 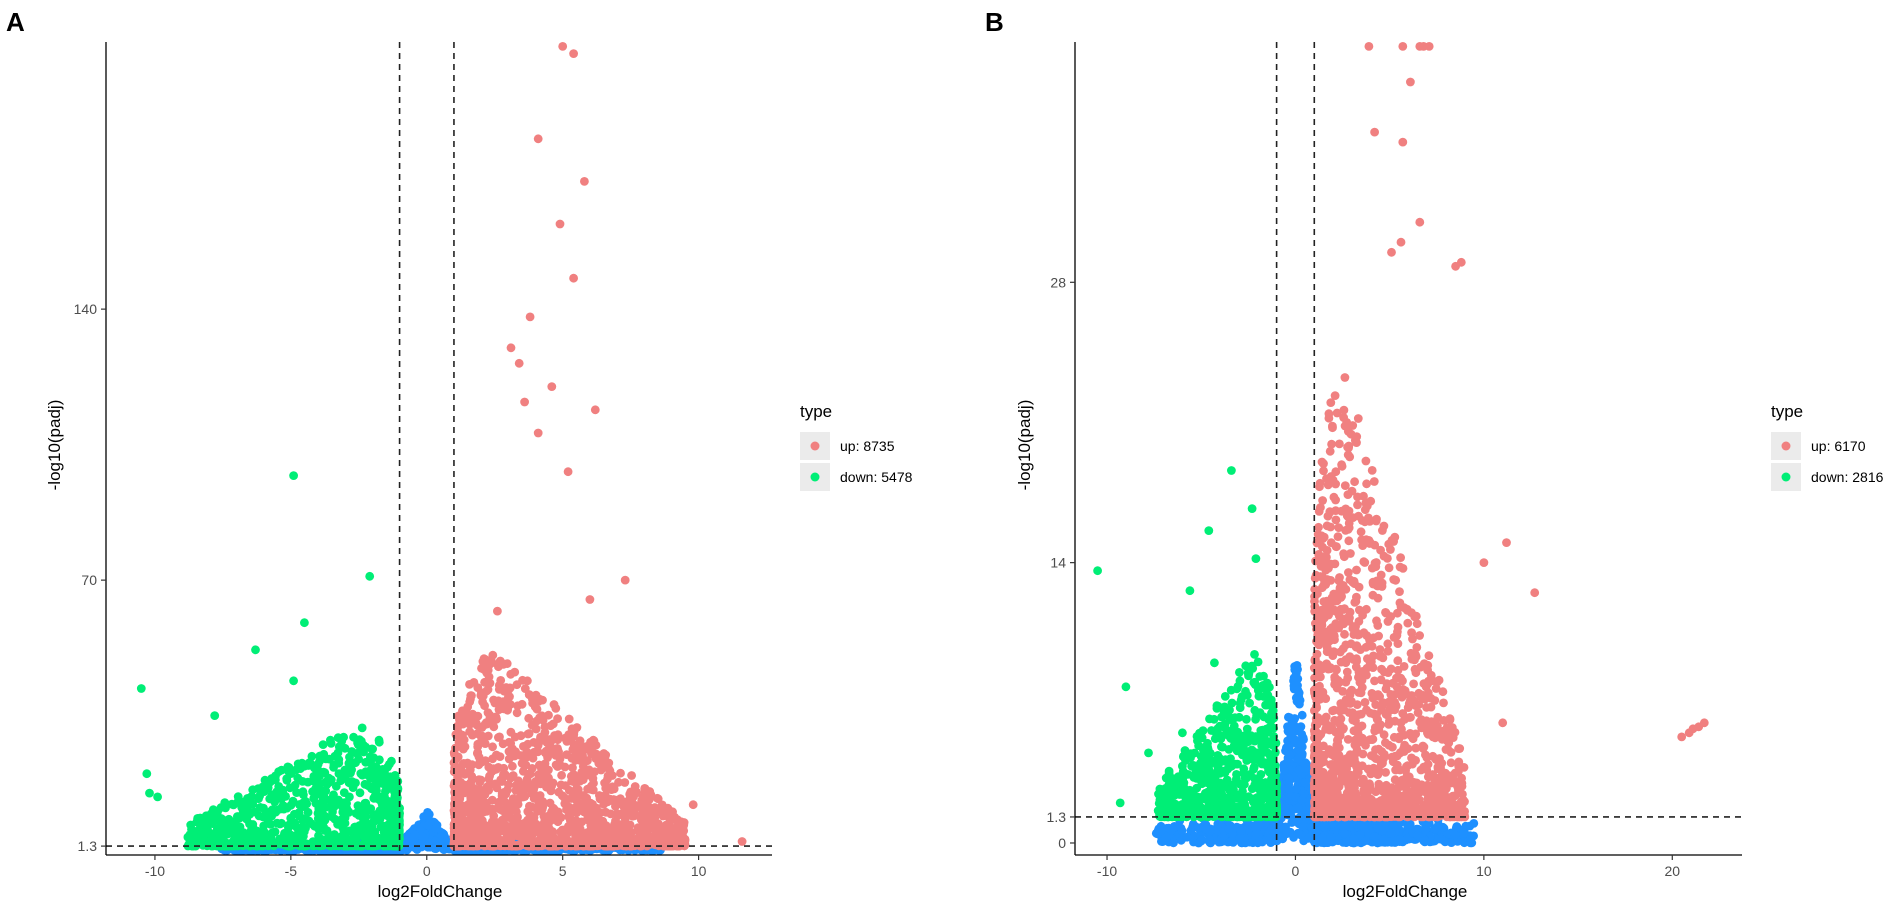 What do you see at coordinates (876, 477) in the screenshot?
I see `legend-label-down-a: down: 5478` at bounding box center [876, 477].